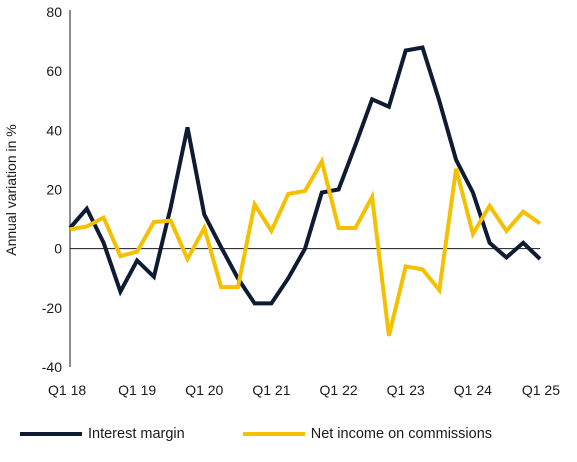 This screenshot has width=577, height=462. Describe the element at coordinates (136, 434) in the screenshot. I see `legend-label-interest-margin: Interest margin` at that location.